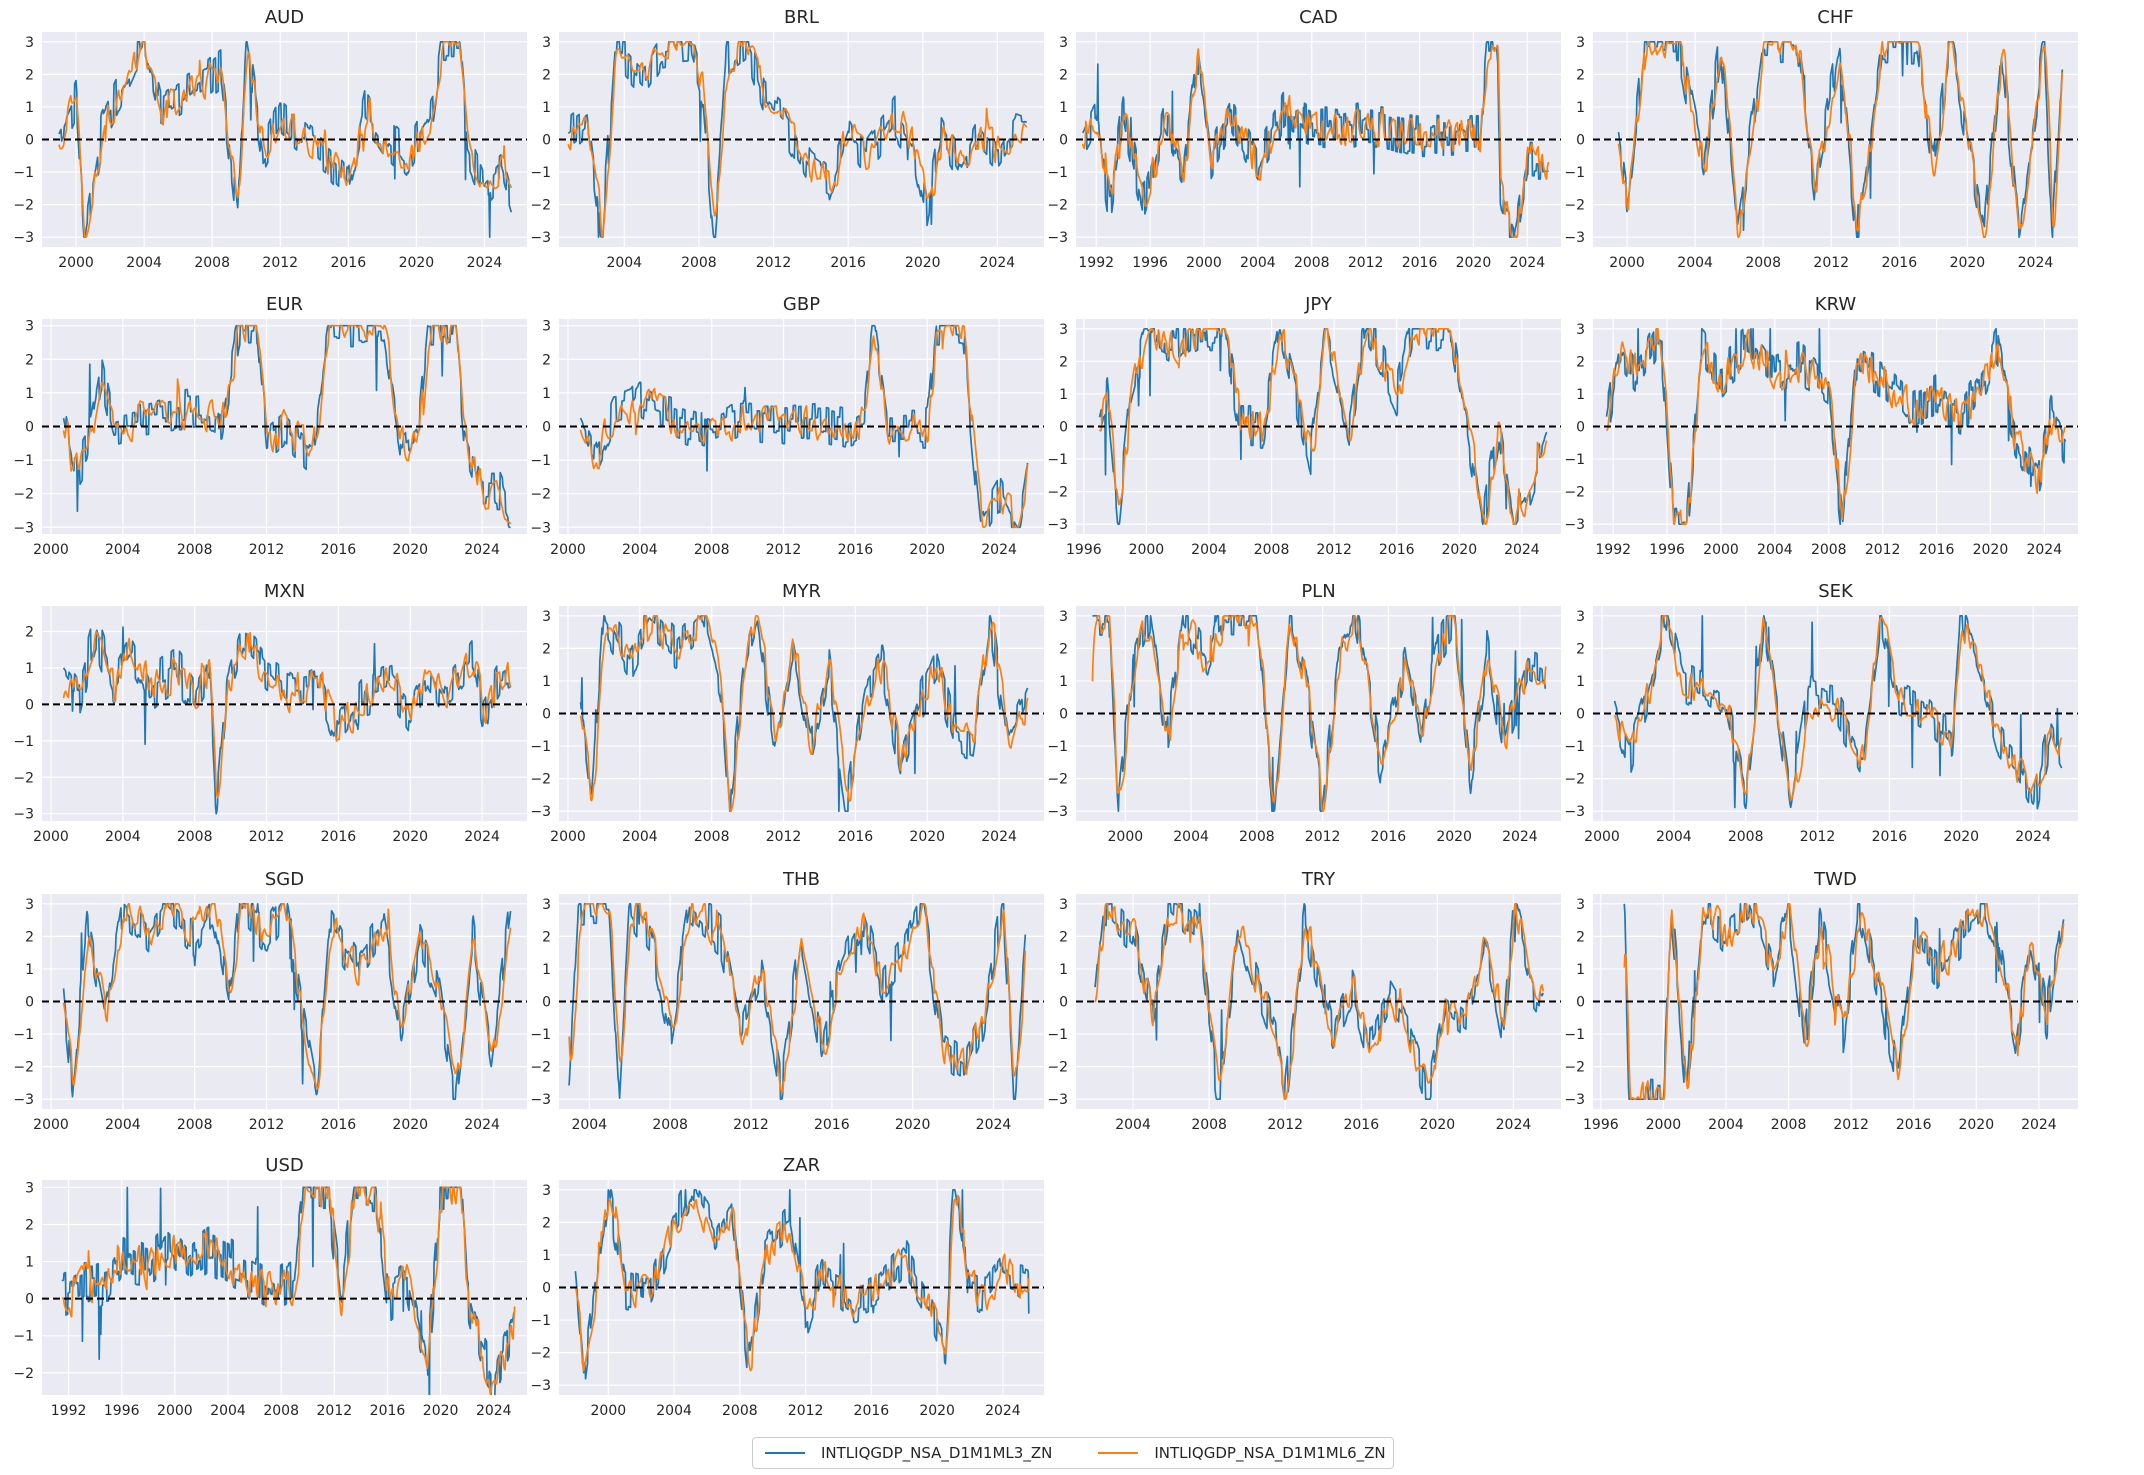 This screenshot has width=2144, height=1475. Describe the element at coordinates (801, 591) in the screenshot. I see `panel-title: MYR` at that location.